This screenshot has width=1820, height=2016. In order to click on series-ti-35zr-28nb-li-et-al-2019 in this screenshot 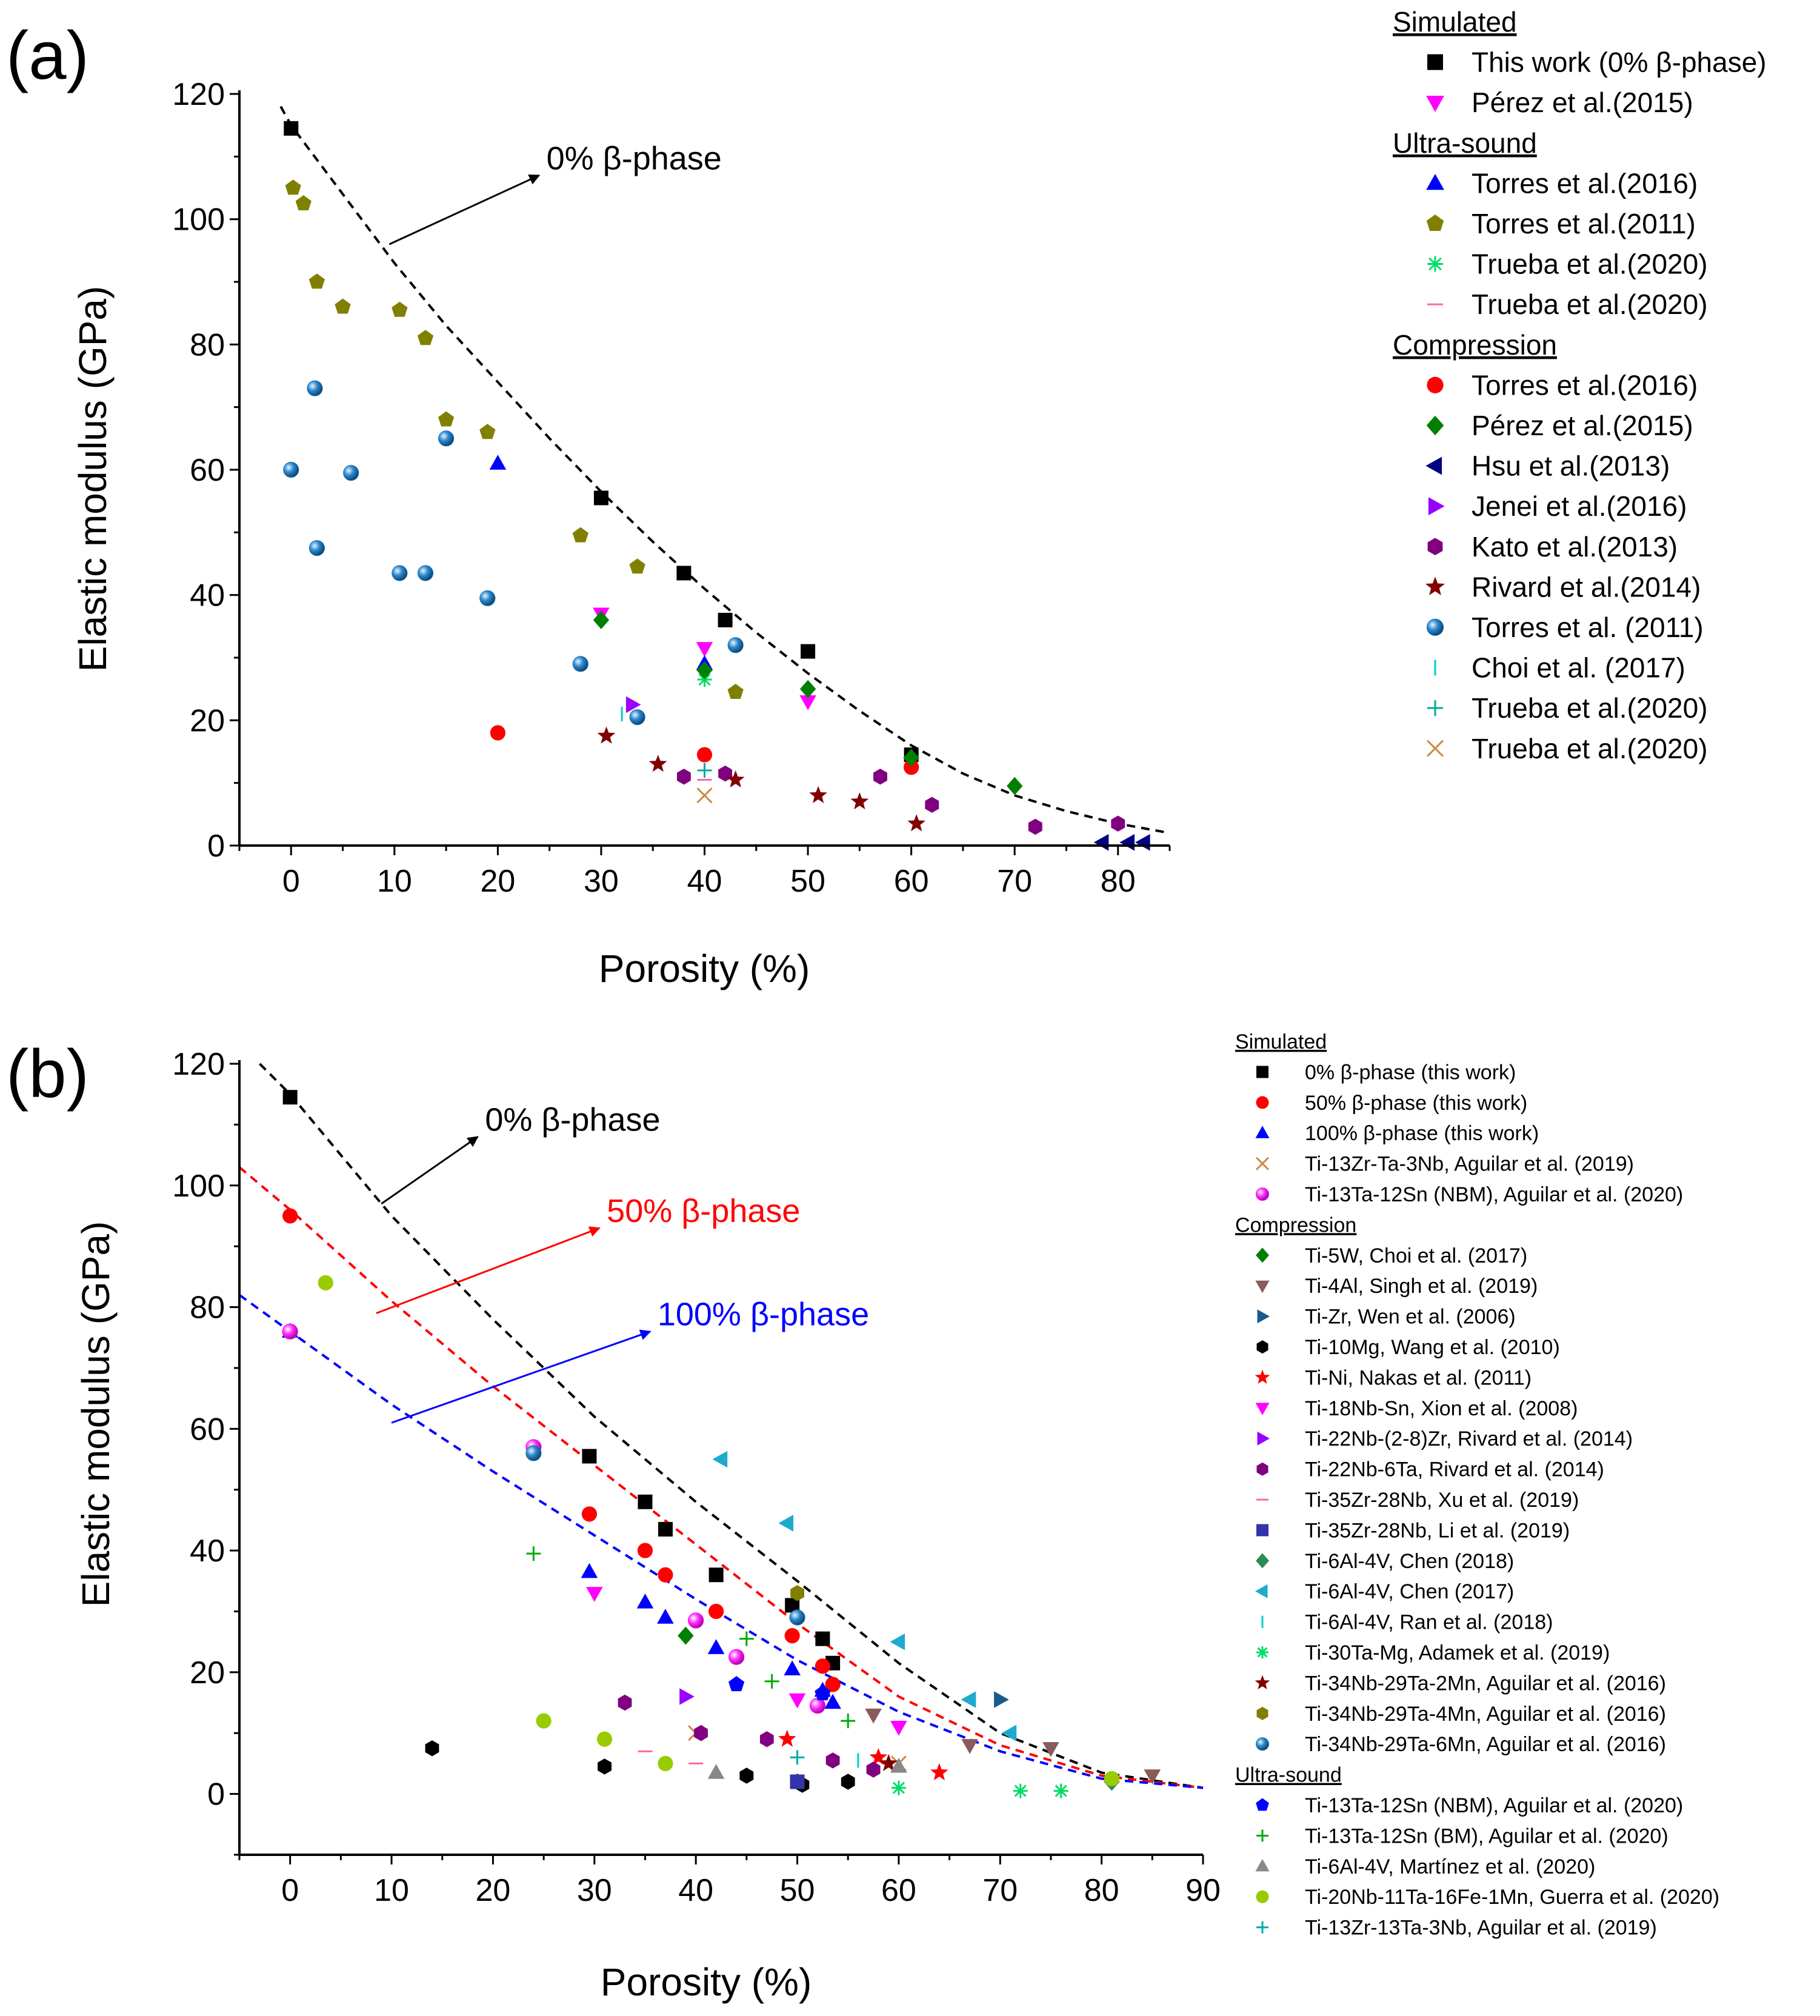, I will do `click(797, 1782)`.